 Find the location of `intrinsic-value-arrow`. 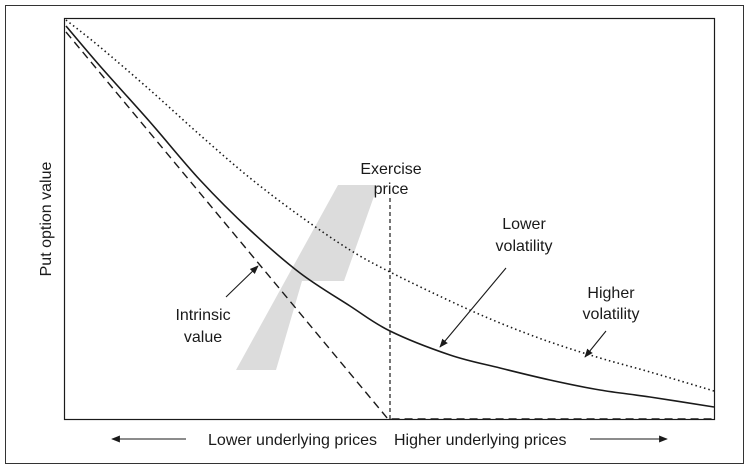

intrinsic-value-arrow is located at coordinates (242, 281).